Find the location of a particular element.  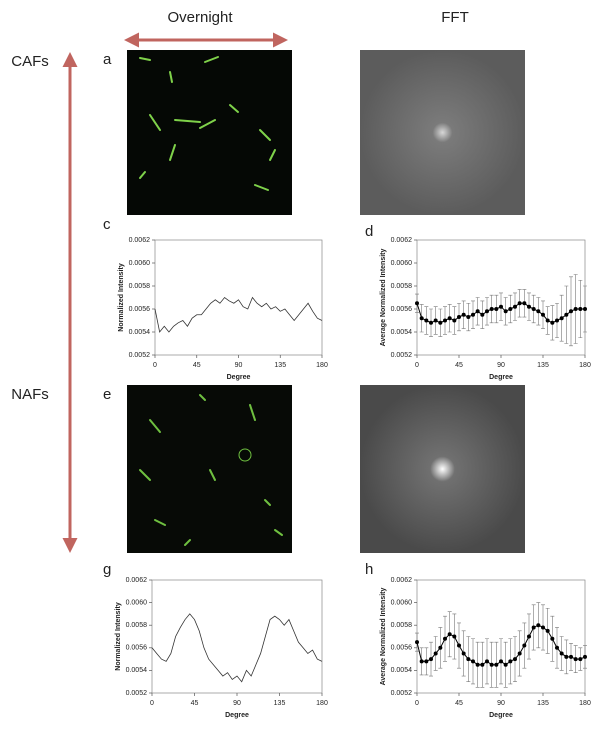

plot-area is located at coordinates (238, 297).